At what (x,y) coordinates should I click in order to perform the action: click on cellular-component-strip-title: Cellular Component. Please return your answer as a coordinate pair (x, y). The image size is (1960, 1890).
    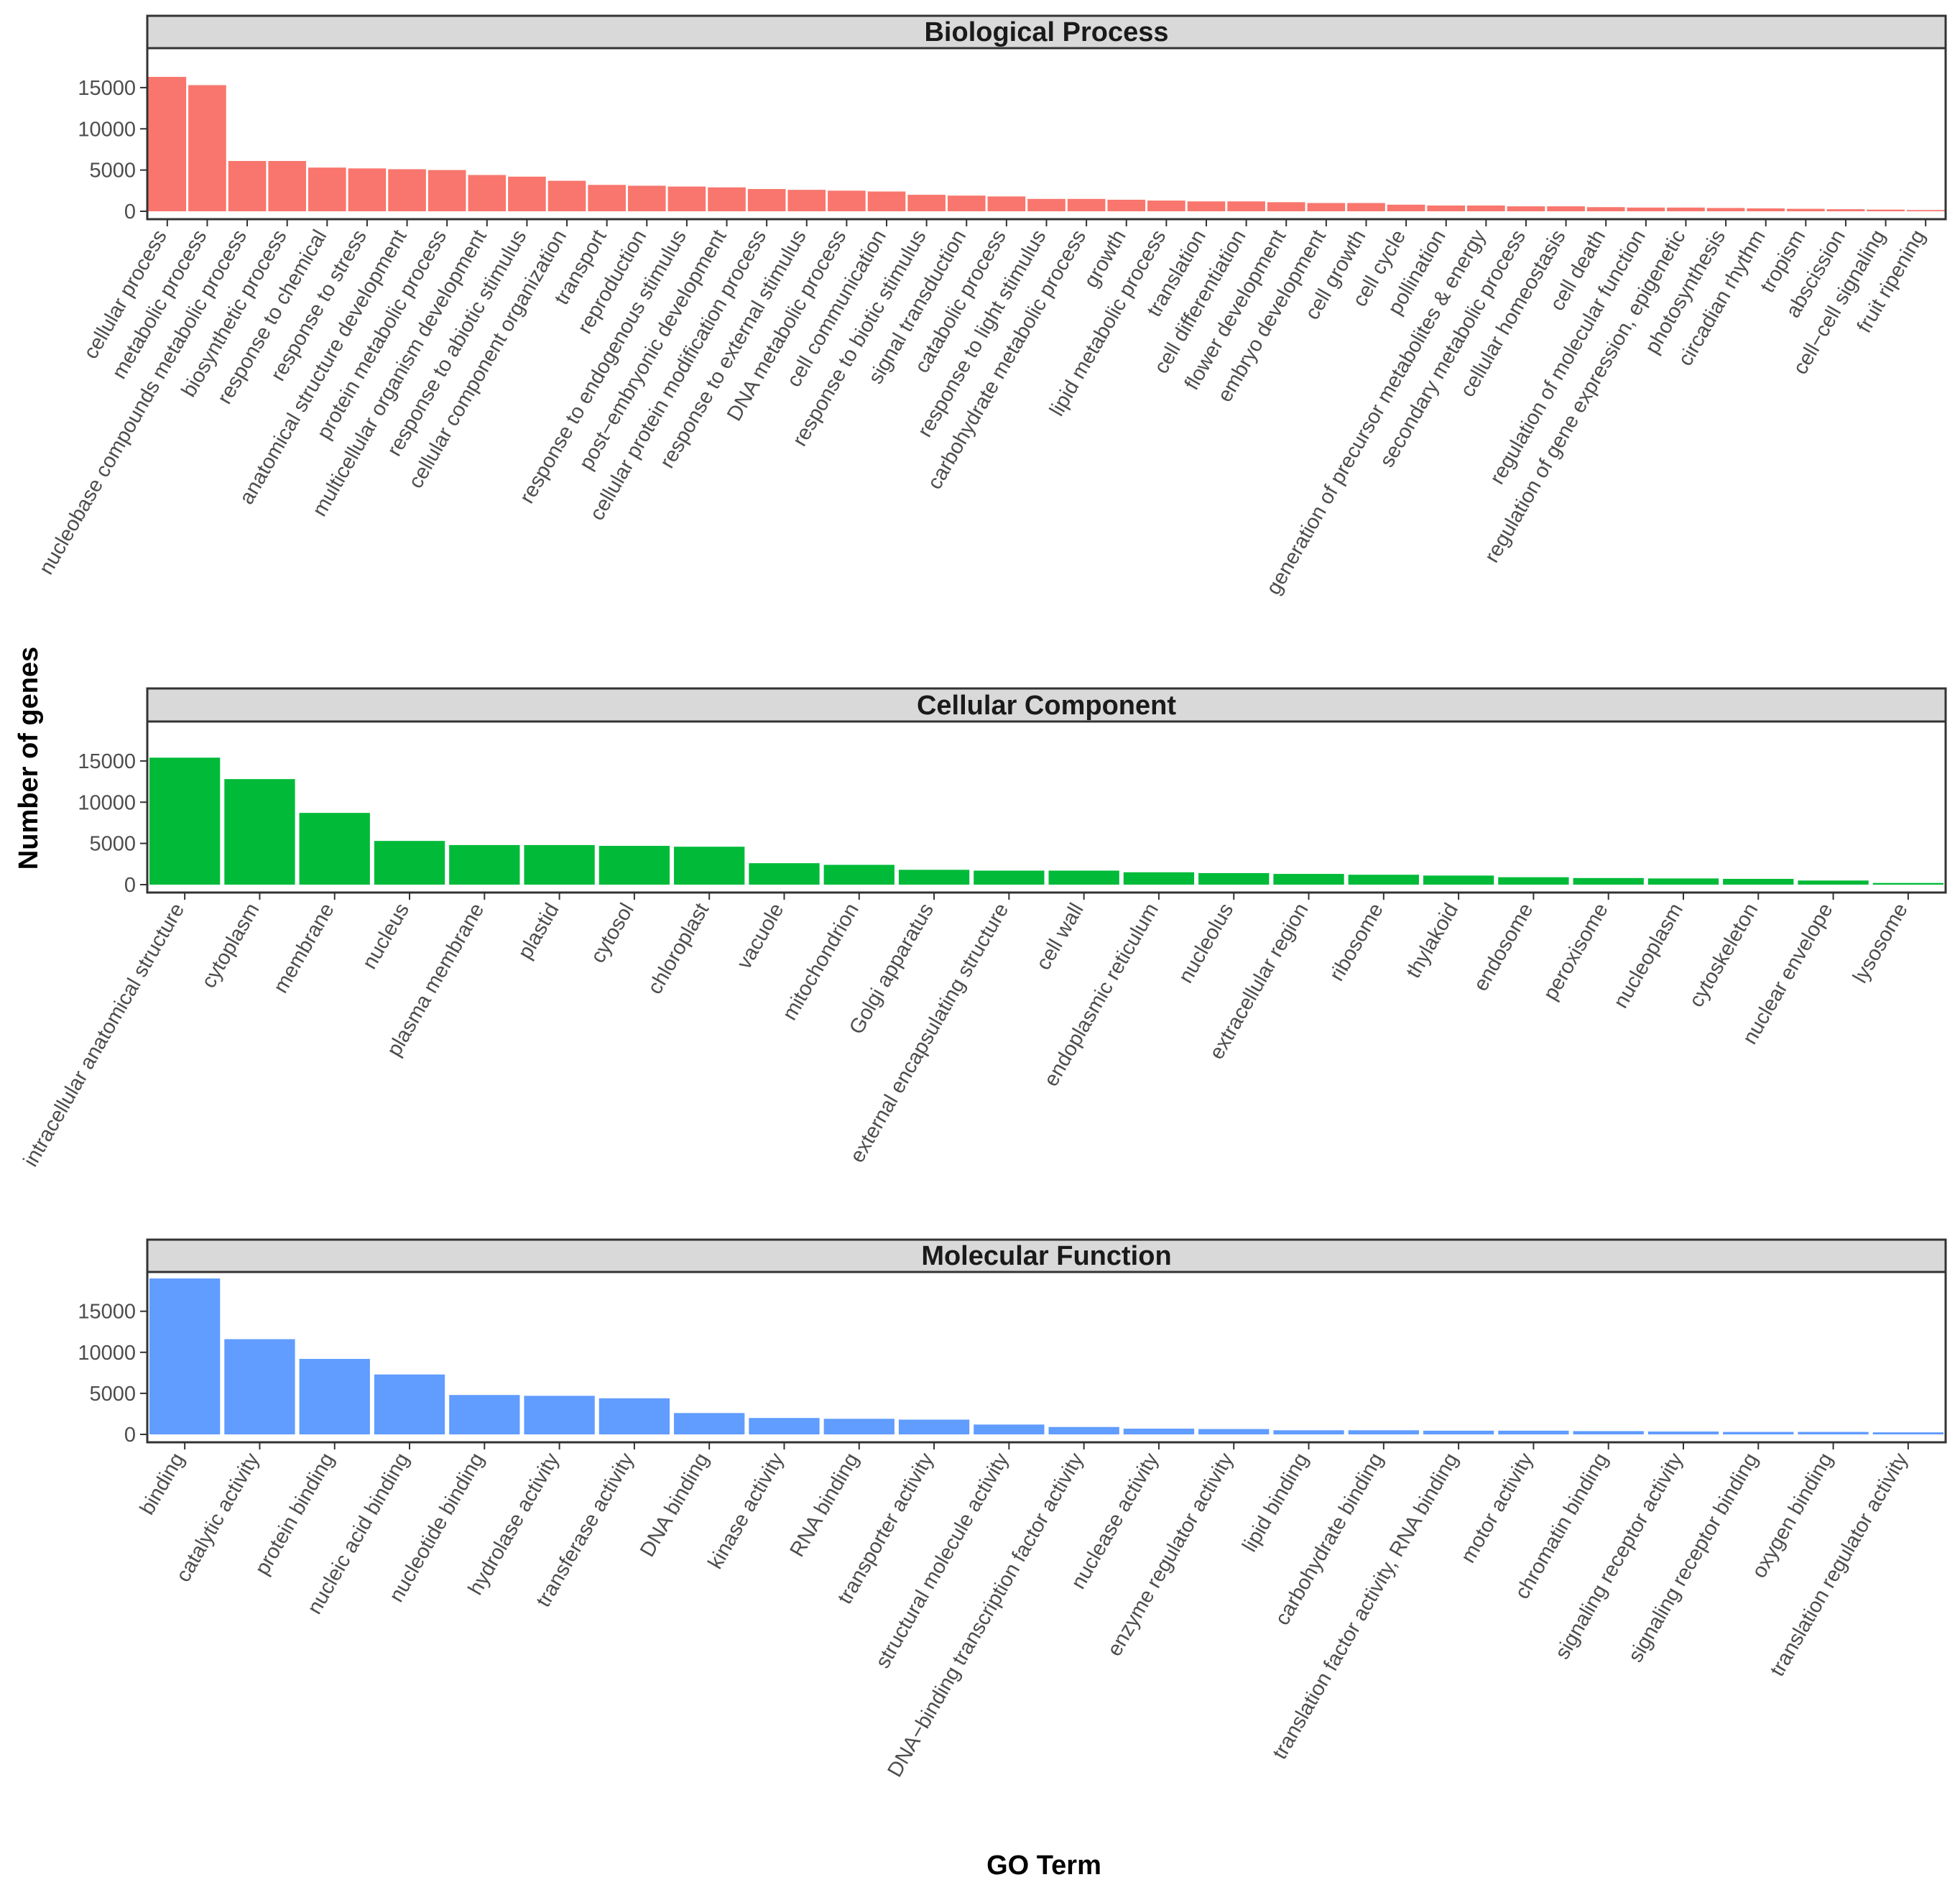
    Looking at the image, I should click on (1046, 706).